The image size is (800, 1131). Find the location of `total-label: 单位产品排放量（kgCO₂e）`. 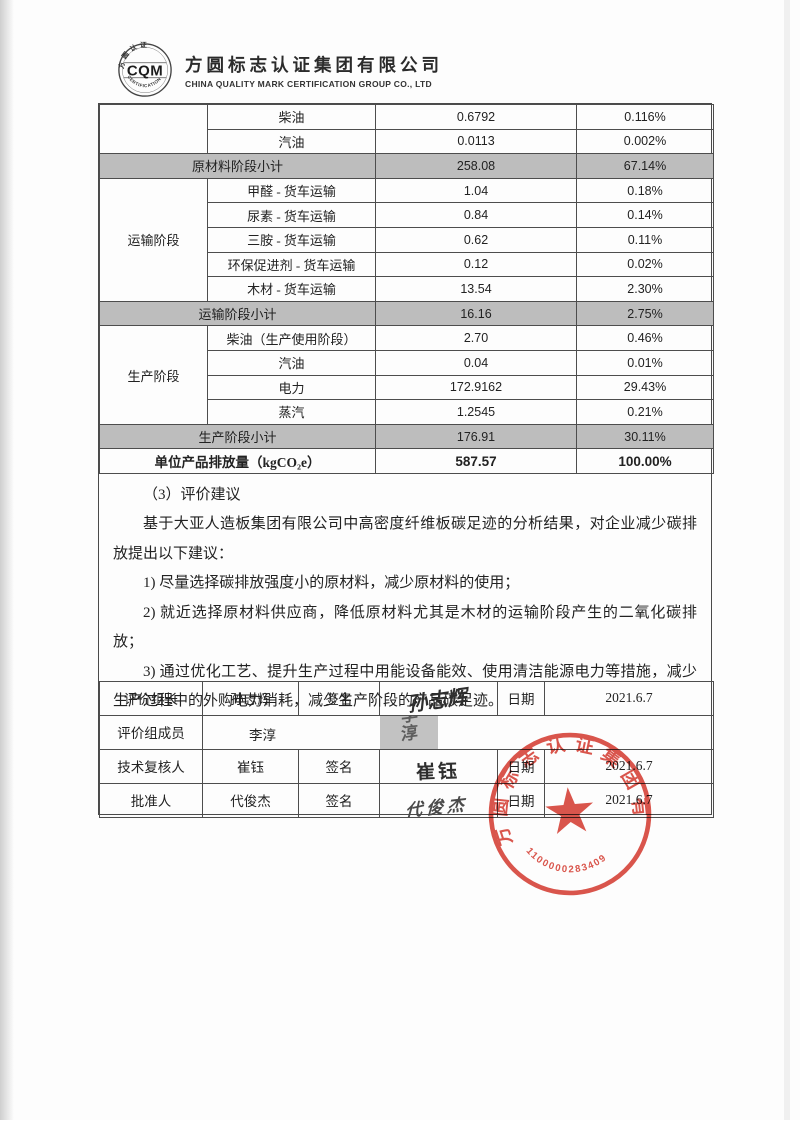

total-label: 单位产品排放量（kgCO₂e） is located at coordinates (237, 461).